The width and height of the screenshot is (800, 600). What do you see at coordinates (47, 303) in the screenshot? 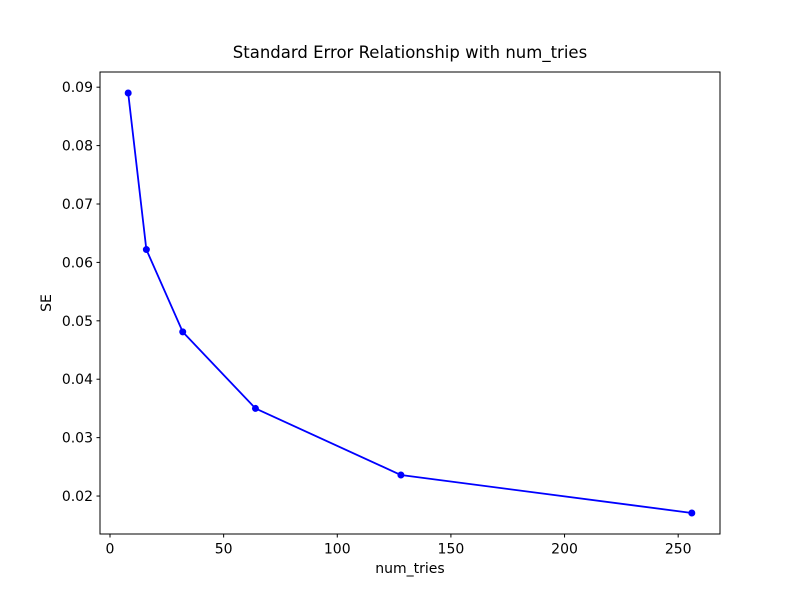
I see `y-axis-label: SE` at bounding box center [47, 303].